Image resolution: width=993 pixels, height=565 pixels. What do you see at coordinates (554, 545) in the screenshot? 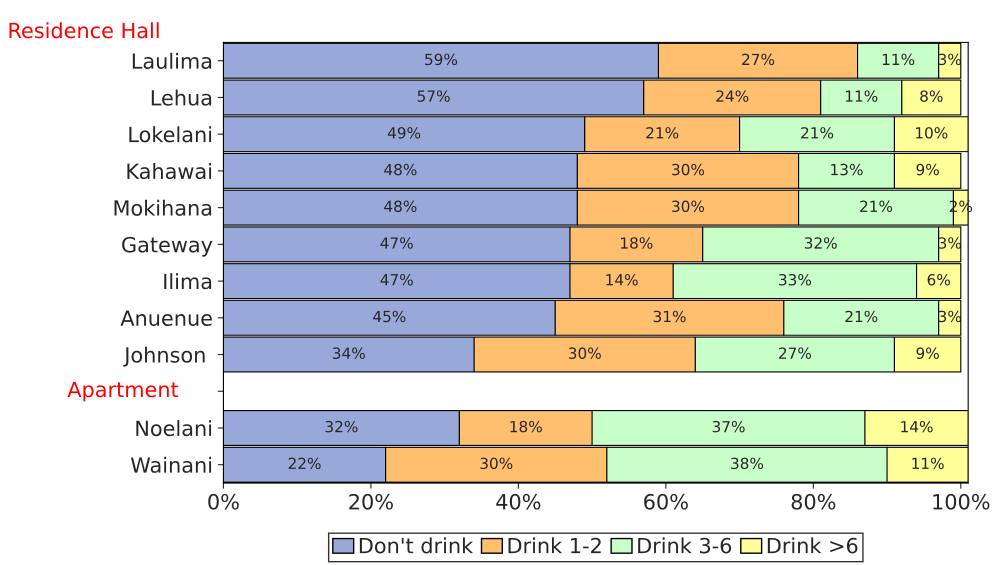
I see `legend-label: Drink 1-2` at bounding box center [554, 545].